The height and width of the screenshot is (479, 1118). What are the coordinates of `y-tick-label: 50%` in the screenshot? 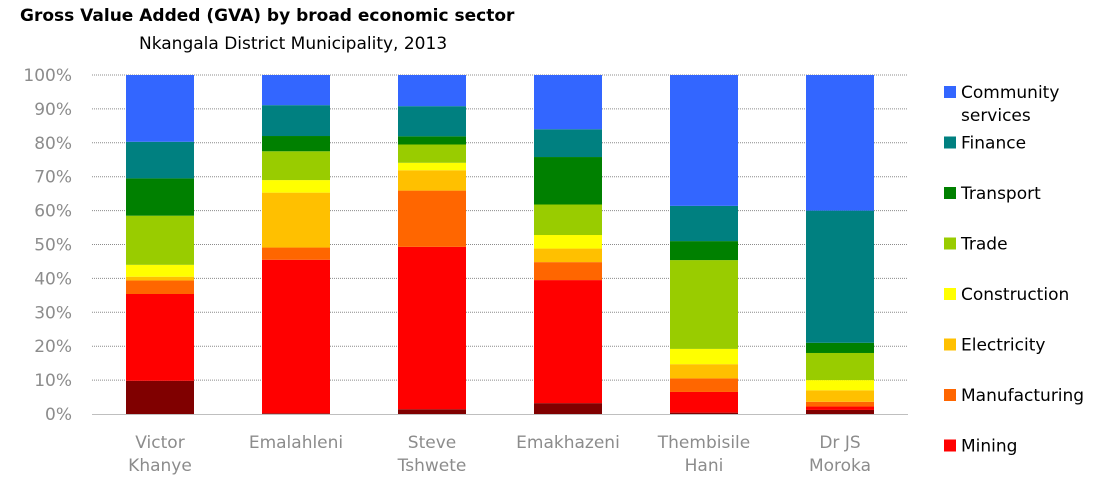 It's located at (53, 246).